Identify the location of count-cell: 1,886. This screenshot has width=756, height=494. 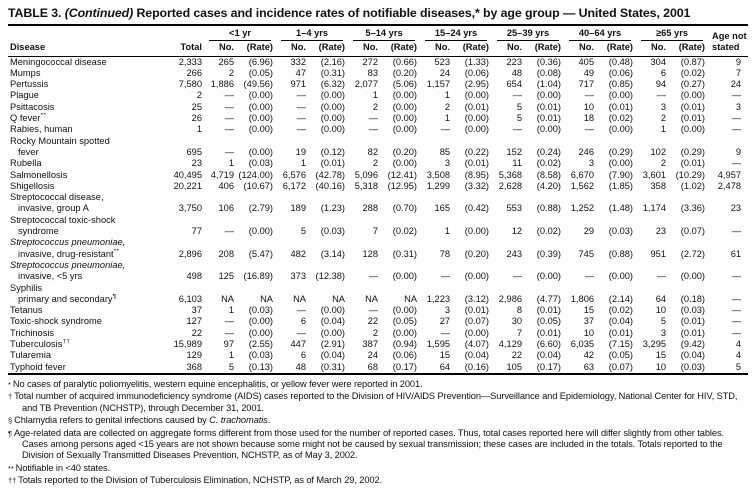
(222, 84).